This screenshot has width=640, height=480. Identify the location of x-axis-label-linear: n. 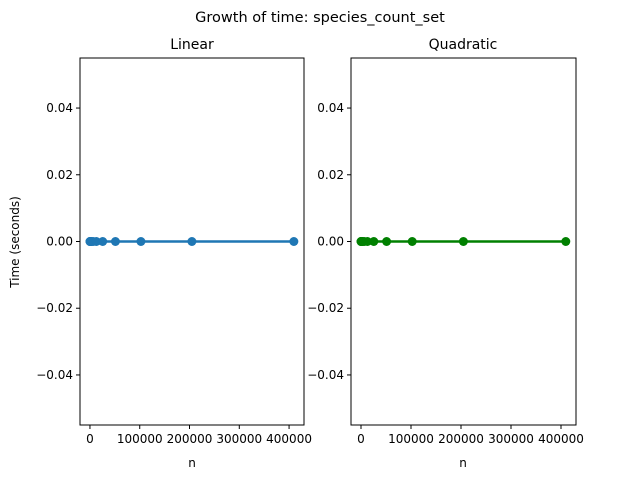
(192, 463).